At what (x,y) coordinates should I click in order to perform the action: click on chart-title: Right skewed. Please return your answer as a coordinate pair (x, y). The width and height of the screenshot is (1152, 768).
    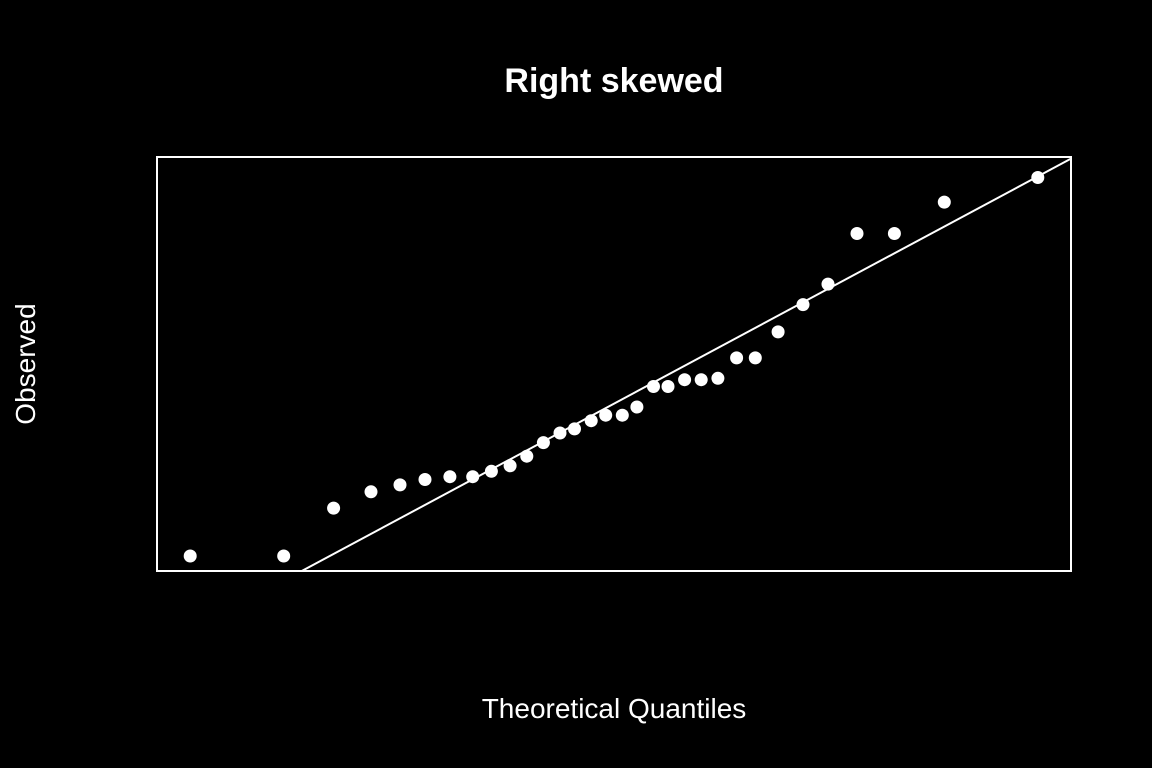
    Looking at the image, I should click on (613, 81).